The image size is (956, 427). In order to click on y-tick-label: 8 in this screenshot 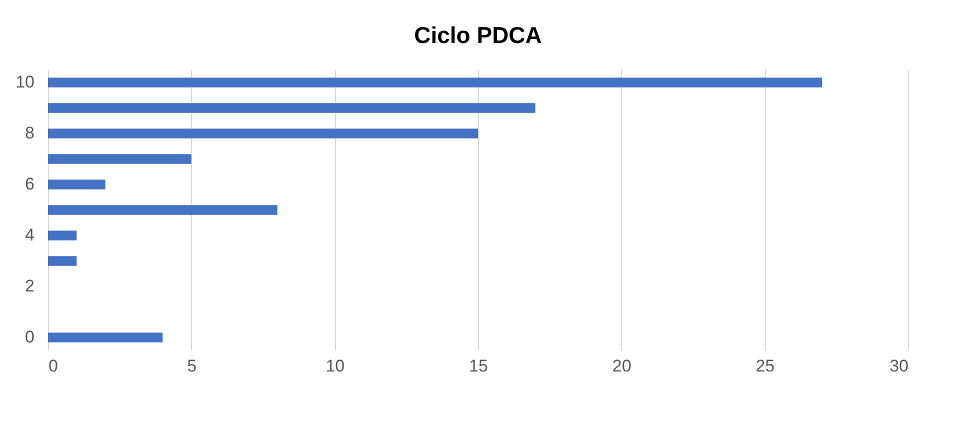, I will do `click(29, 132)`.